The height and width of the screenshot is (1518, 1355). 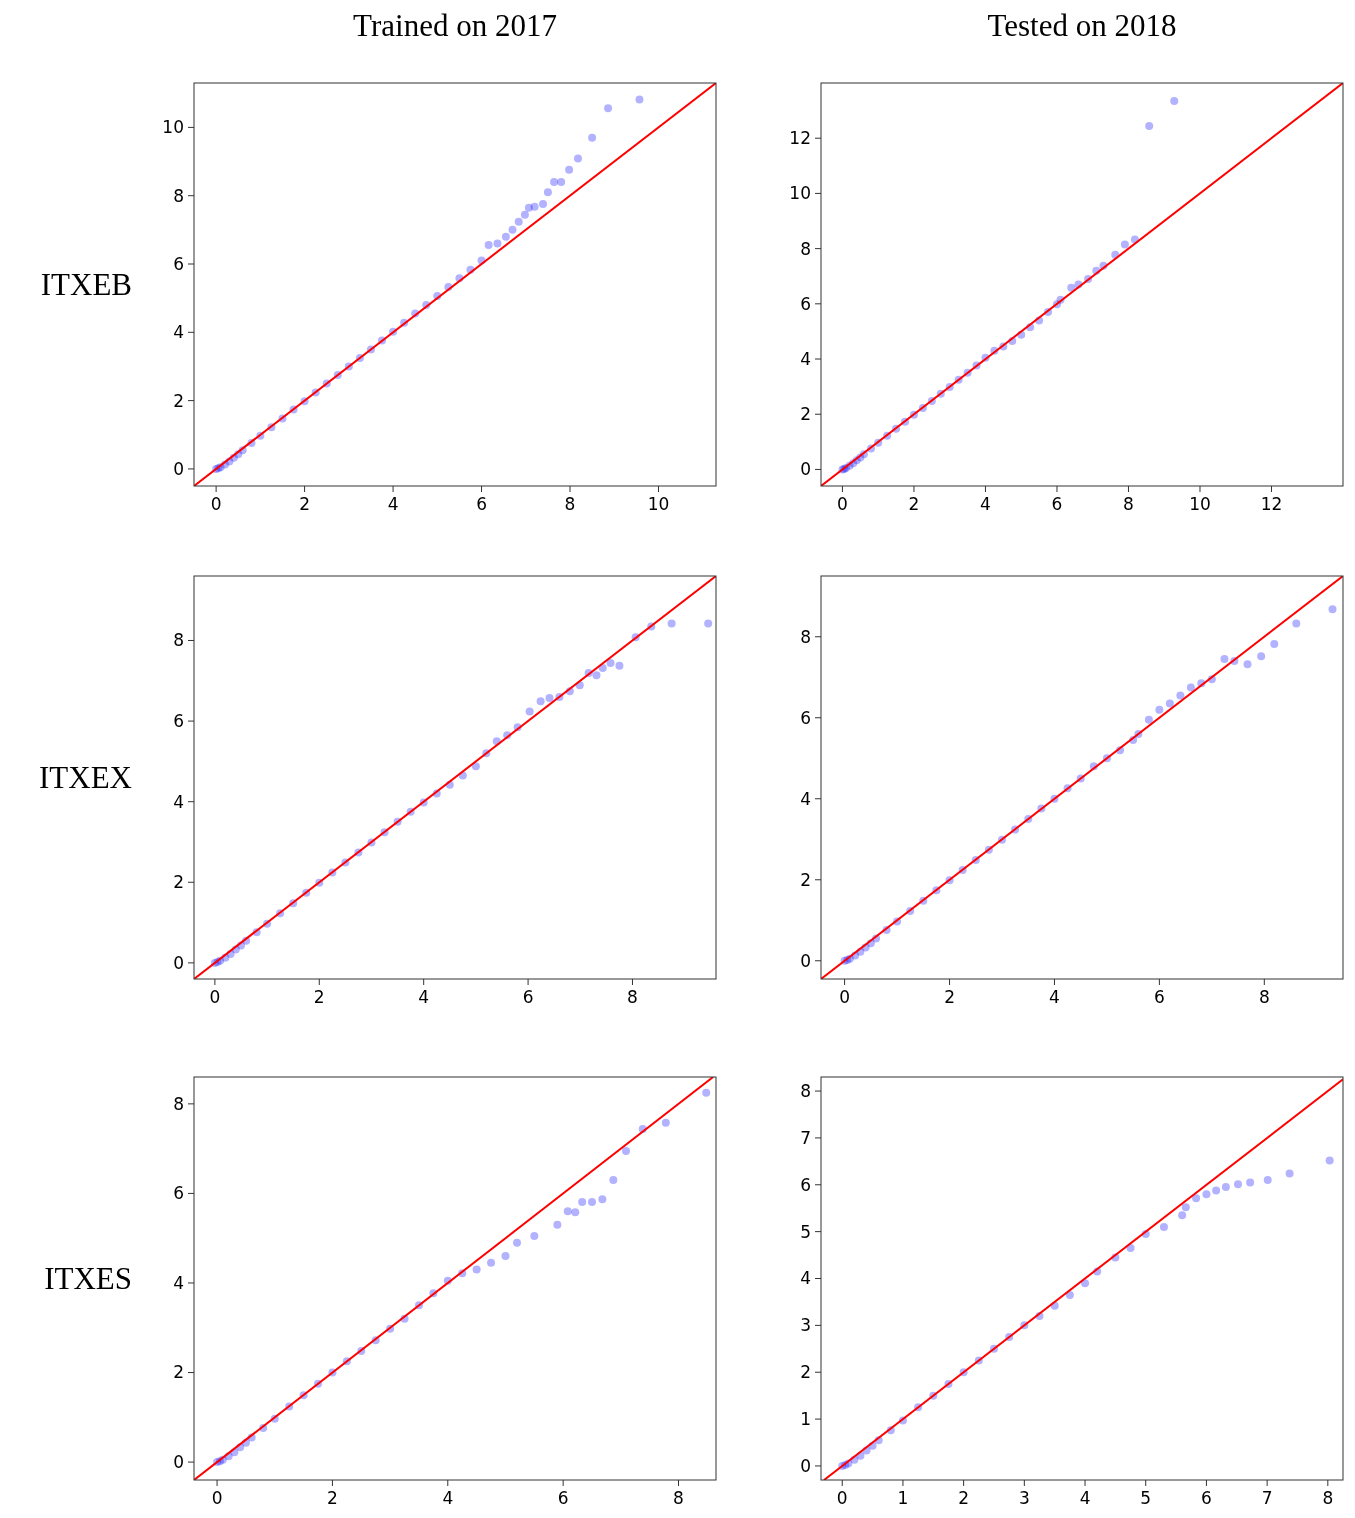 What do you see at coordinates (1024, 1498) in the screenshot?
I see `x-tick-label: 3` at bounding box center [1024, 1498].